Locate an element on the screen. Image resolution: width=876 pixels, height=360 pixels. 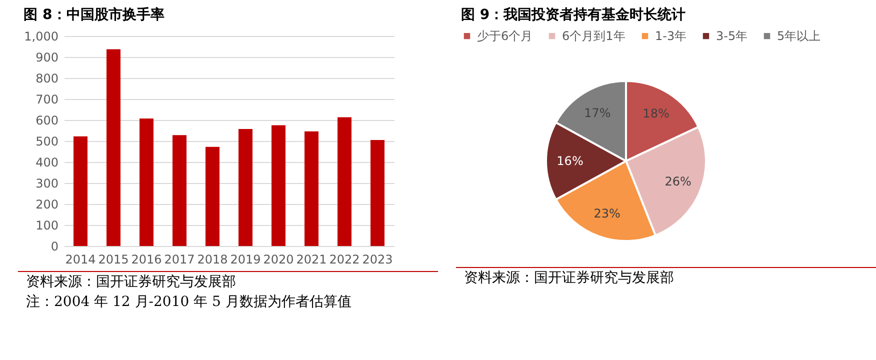
x-tick-label: 2017 is located at coordinates (179, 259).